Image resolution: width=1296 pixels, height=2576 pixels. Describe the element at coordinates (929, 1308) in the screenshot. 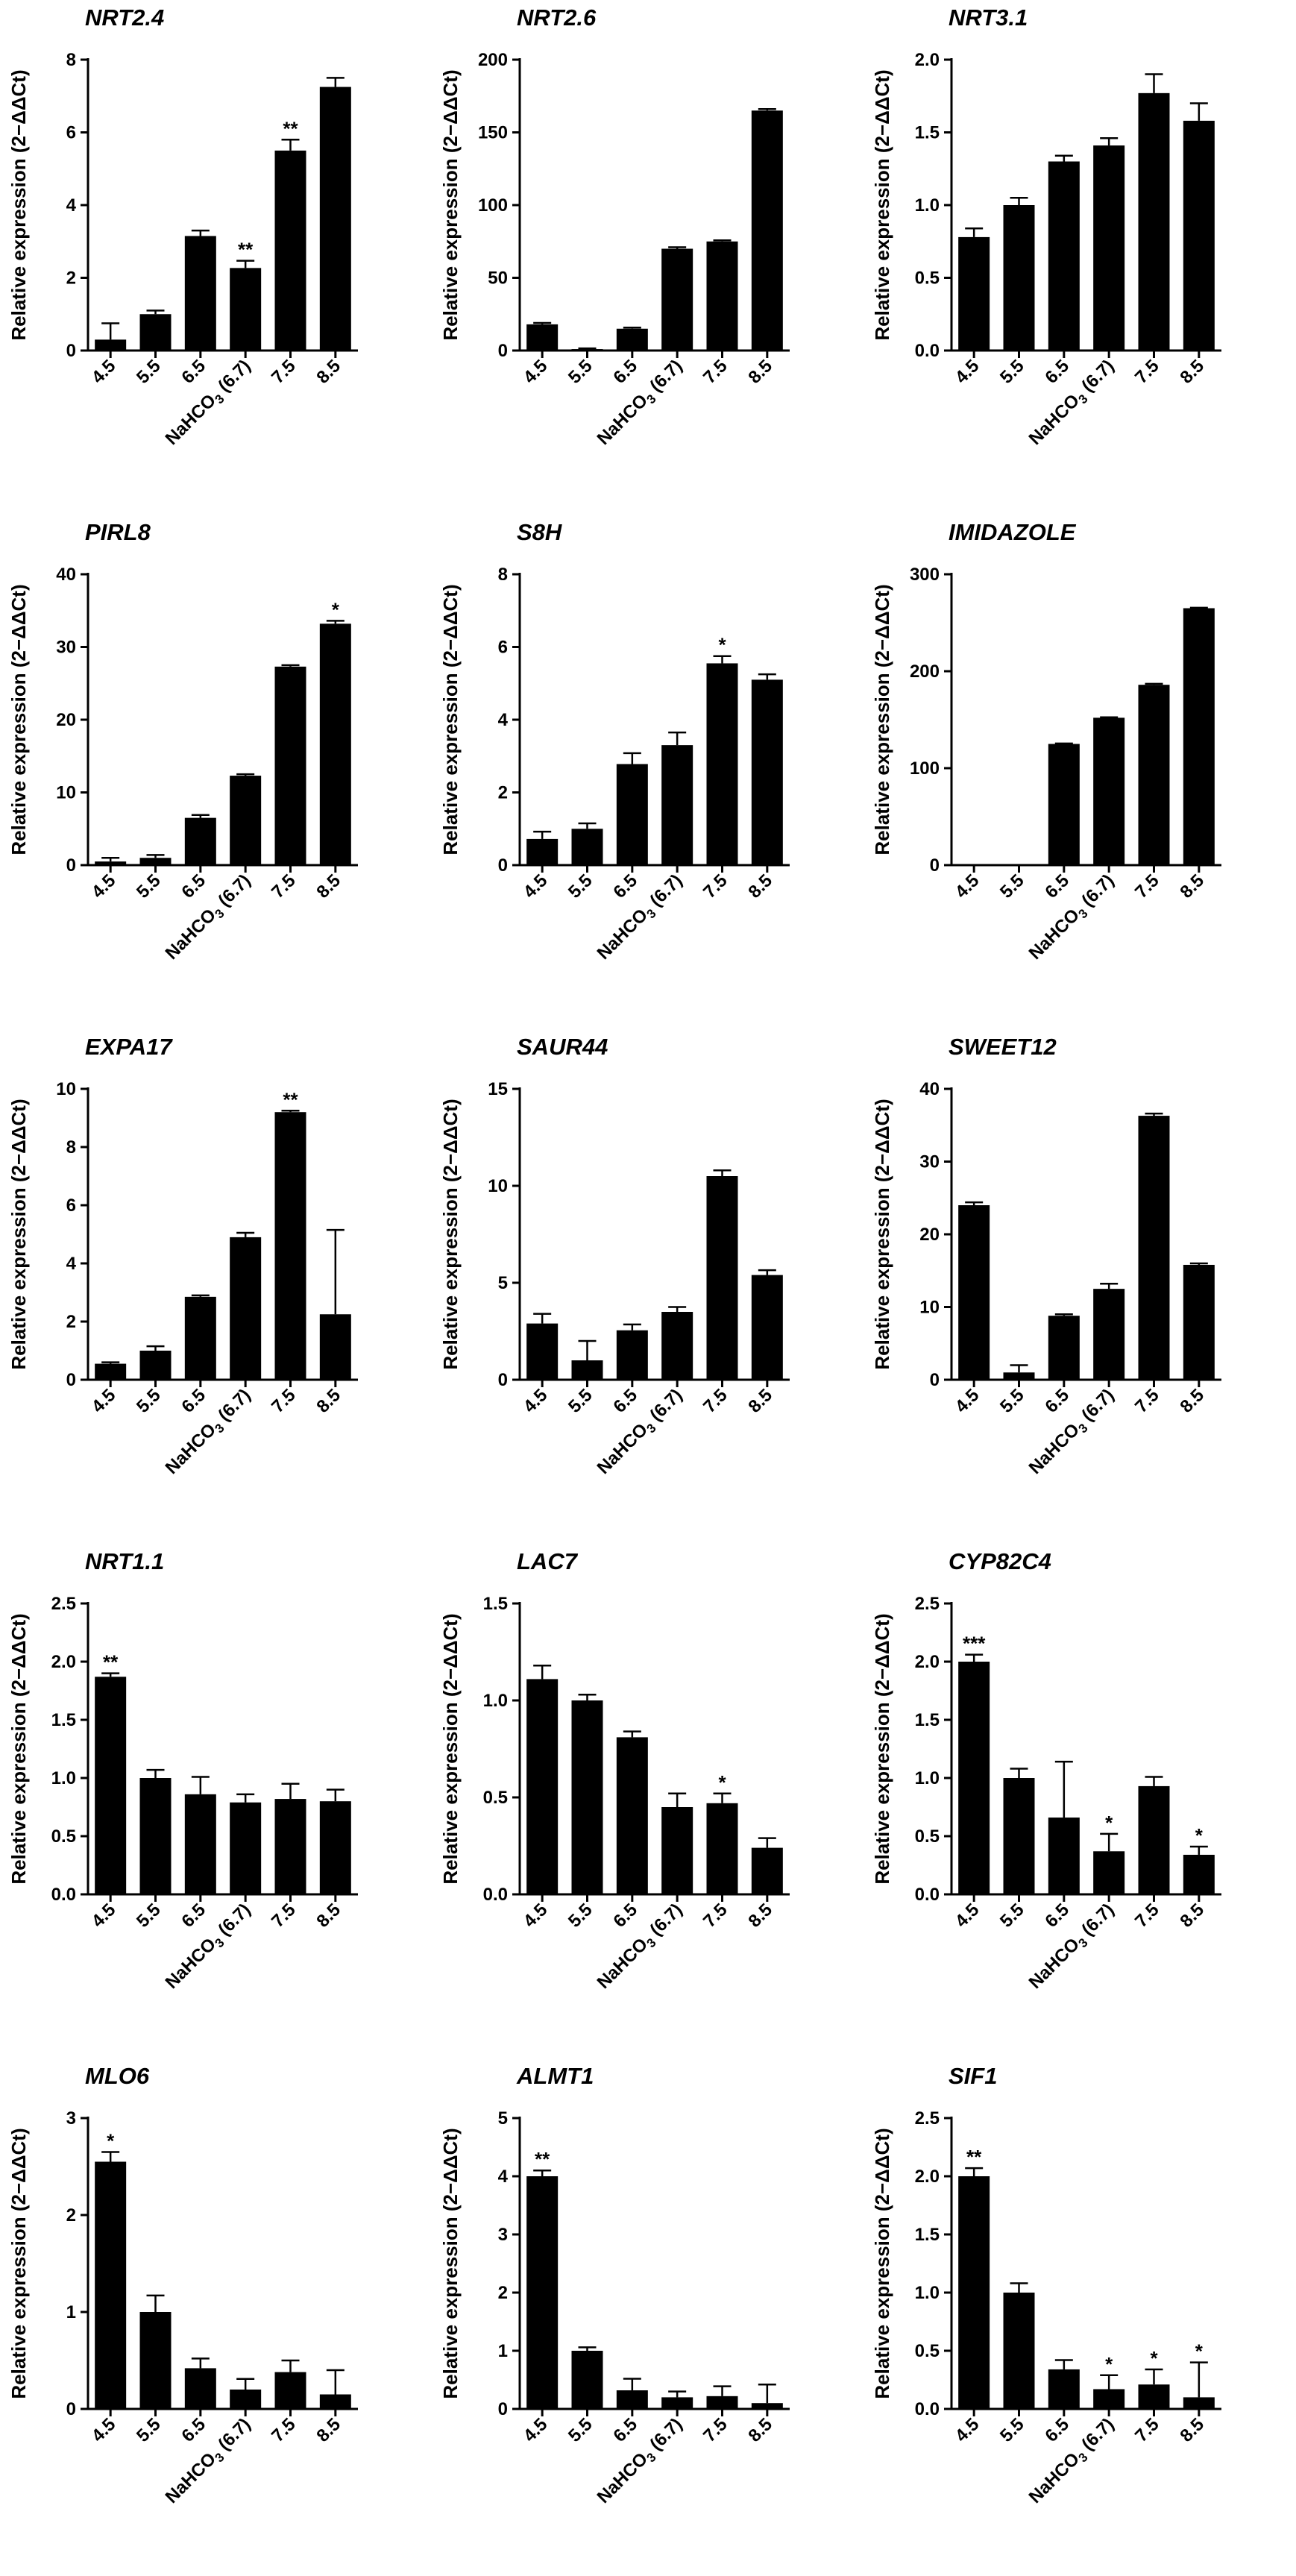

I see `y-tick-label: 10` at that location.